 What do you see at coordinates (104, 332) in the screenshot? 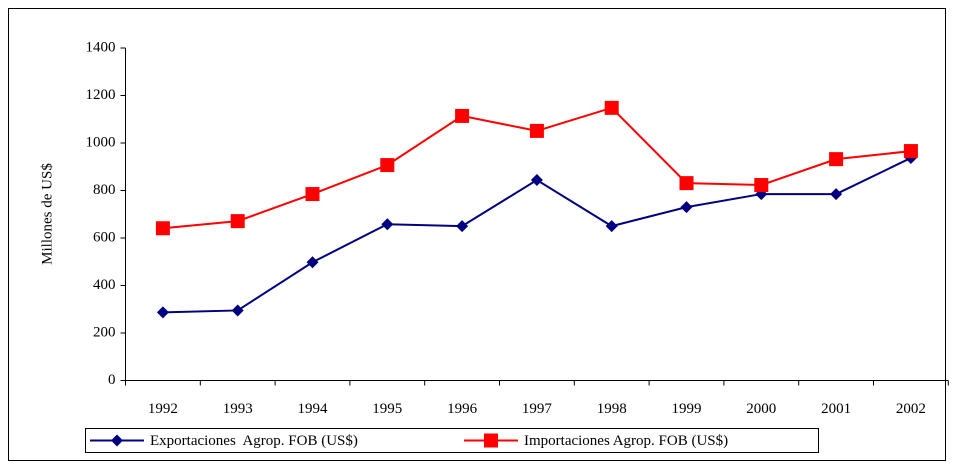
I see `y-tick-label: 200` at bounding box center [104, 332].